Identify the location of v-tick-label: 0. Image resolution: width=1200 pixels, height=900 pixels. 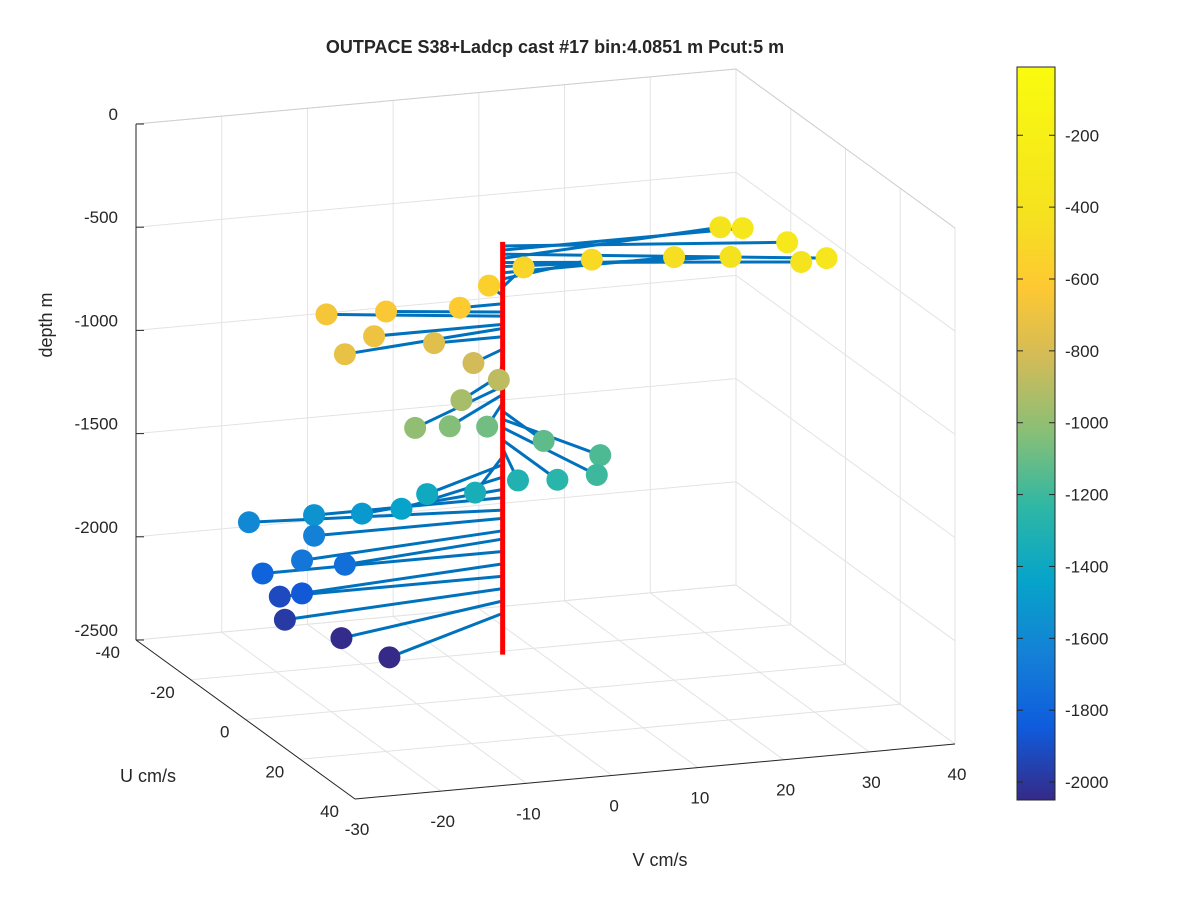
(613, 805).